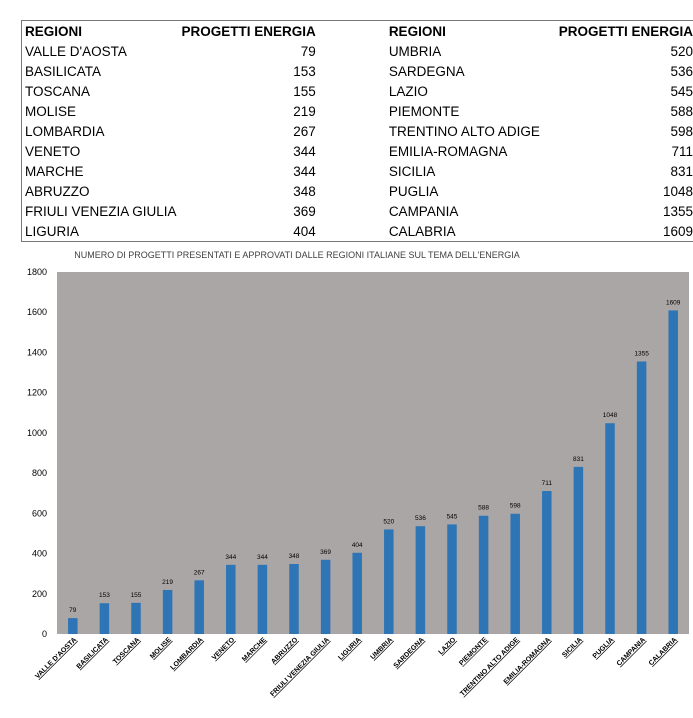 Image resolution: width=693 pixels, height=718 pixels. What do you see at coordinates (448, 646) in the screenshot?
I see `x-category-label: LAZIO` at bounding box center [448, 646].